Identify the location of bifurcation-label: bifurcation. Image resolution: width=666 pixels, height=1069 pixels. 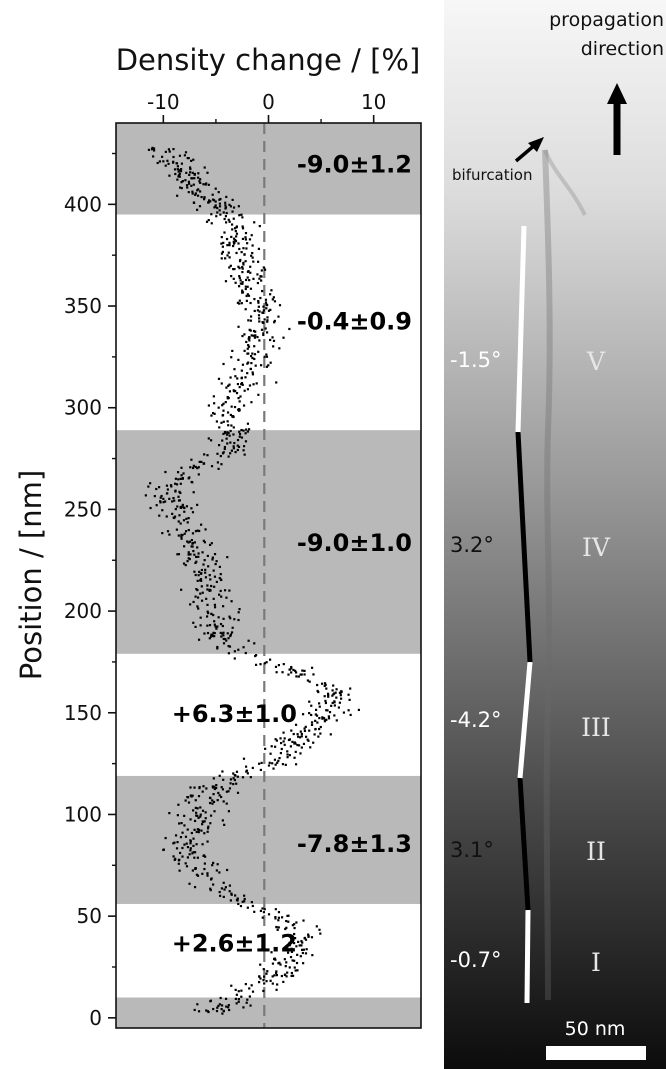
(492, 175).